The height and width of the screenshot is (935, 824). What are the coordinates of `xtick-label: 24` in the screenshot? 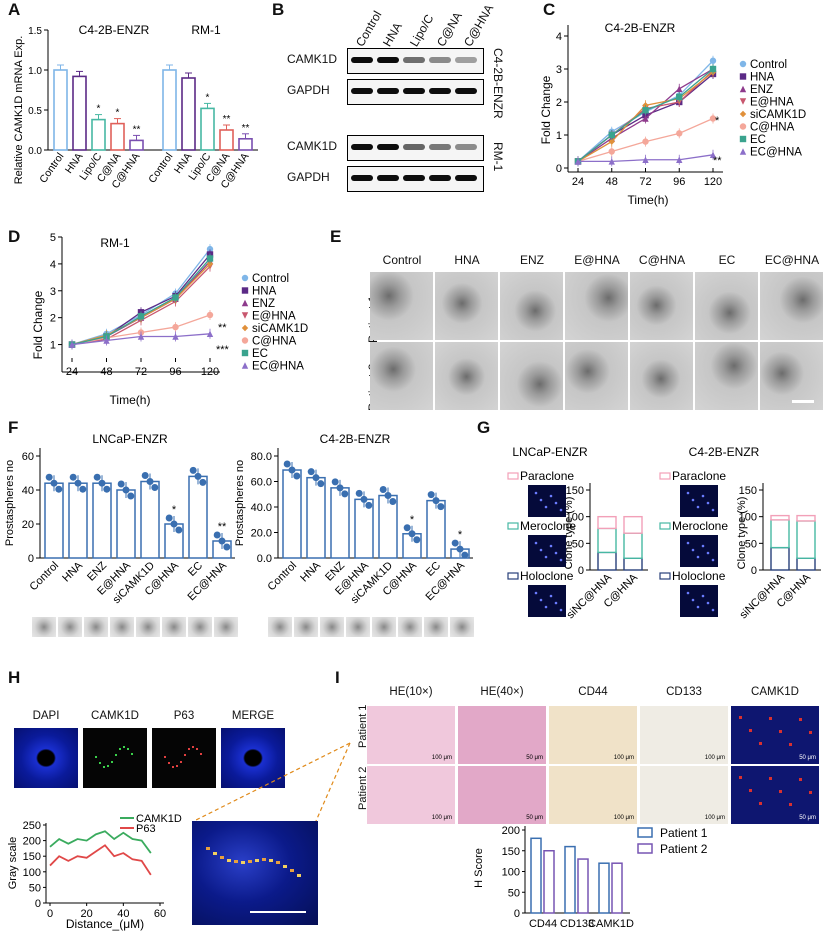 It's located at (578, 182).